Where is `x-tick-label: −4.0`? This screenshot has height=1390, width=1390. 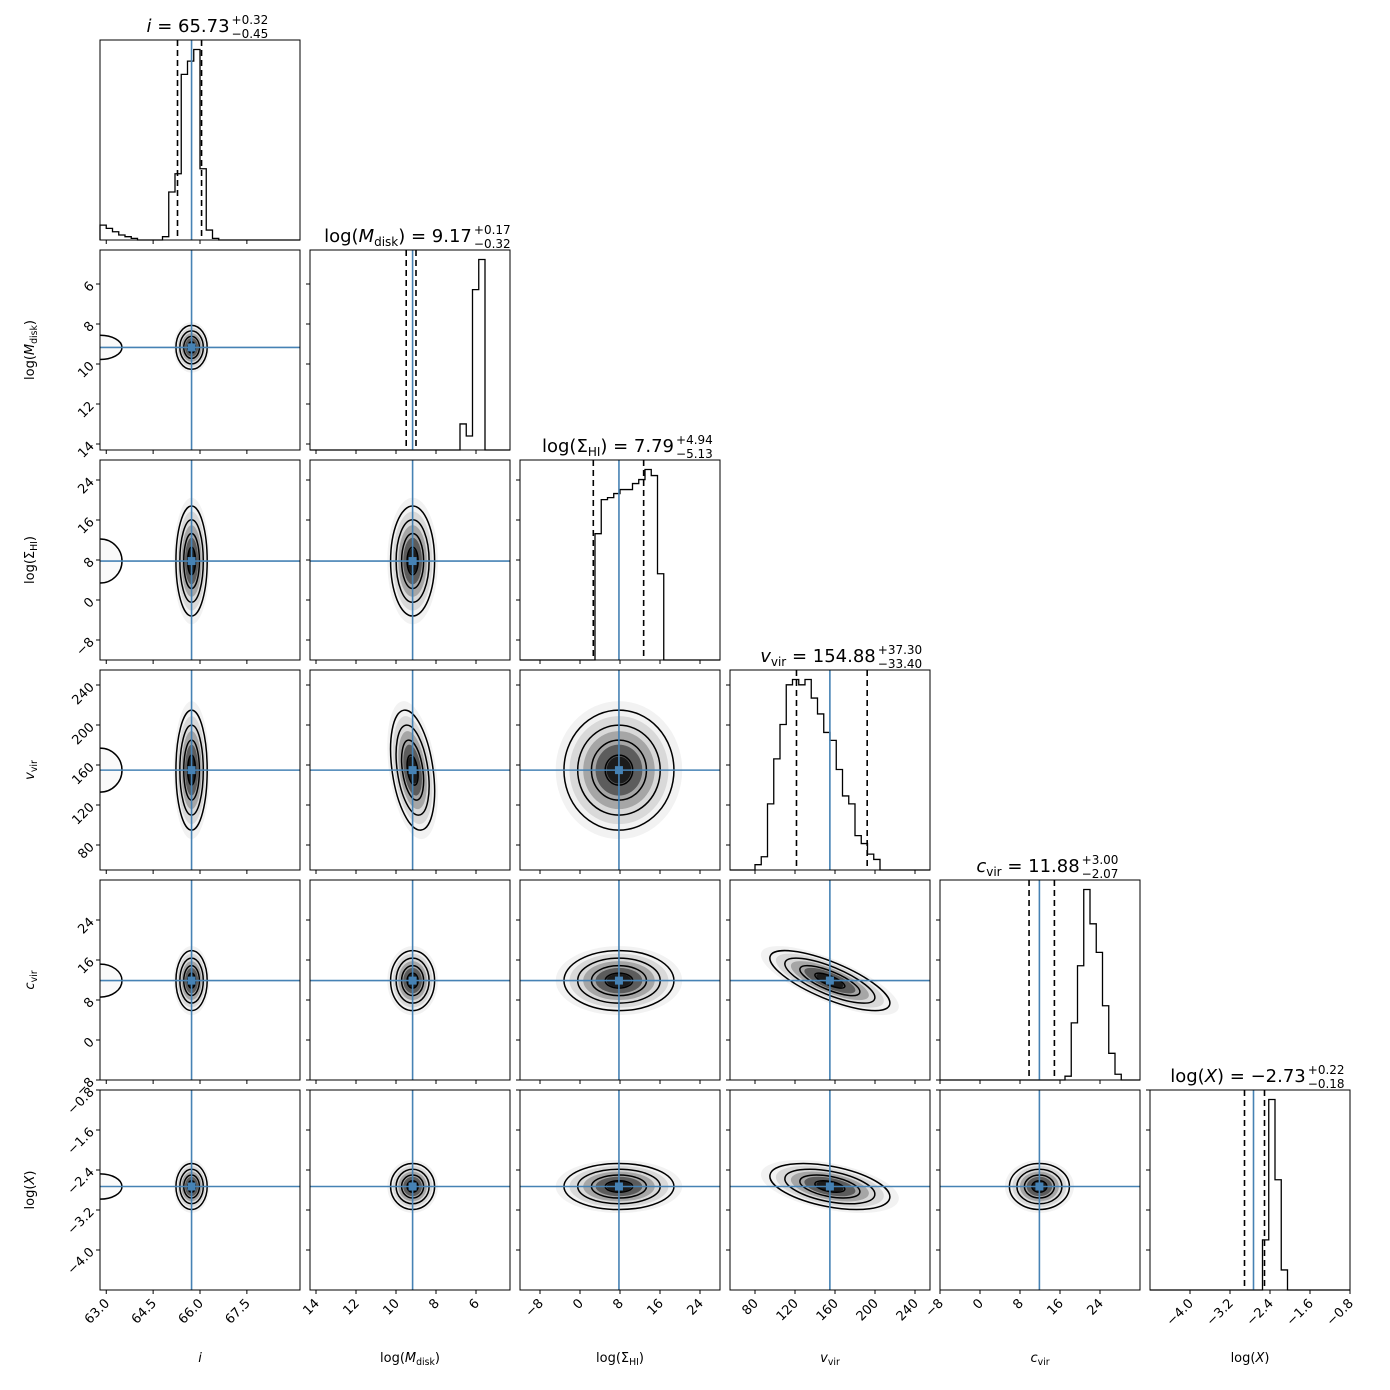
x-tick-label: −4.0 is located at coordinates (1180, 1312).